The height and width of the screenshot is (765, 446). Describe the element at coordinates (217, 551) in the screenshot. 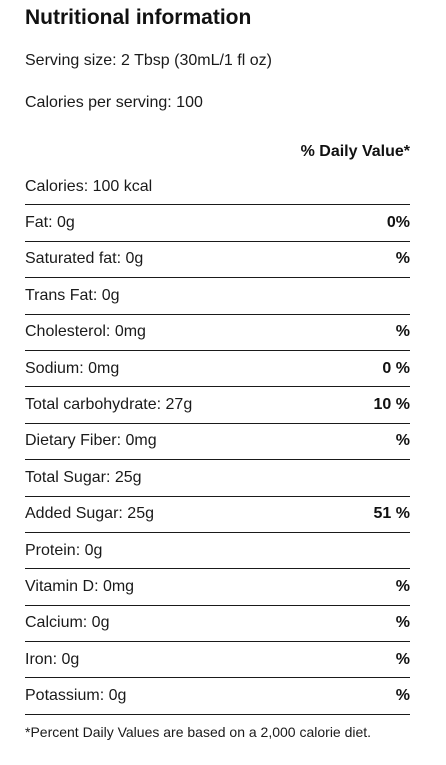

I see `nutrient-row-protein: Protein: 0g` at that location.